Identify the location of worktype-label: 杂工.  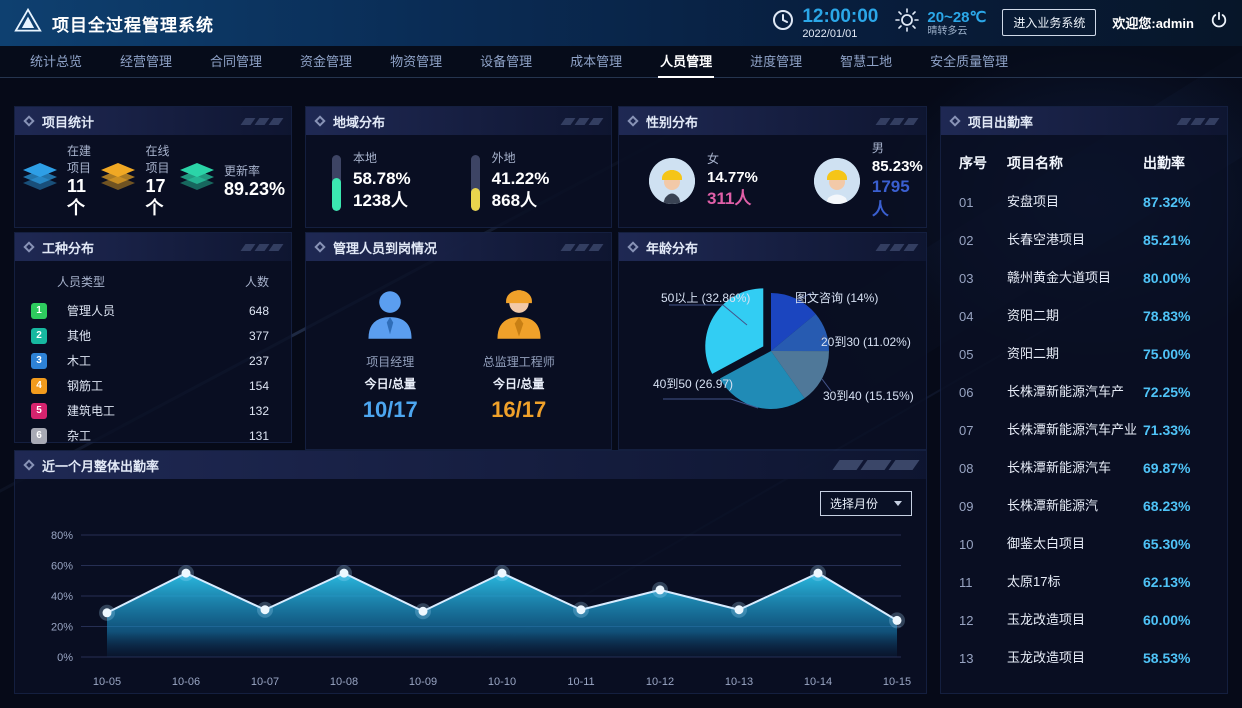
(79, 436).